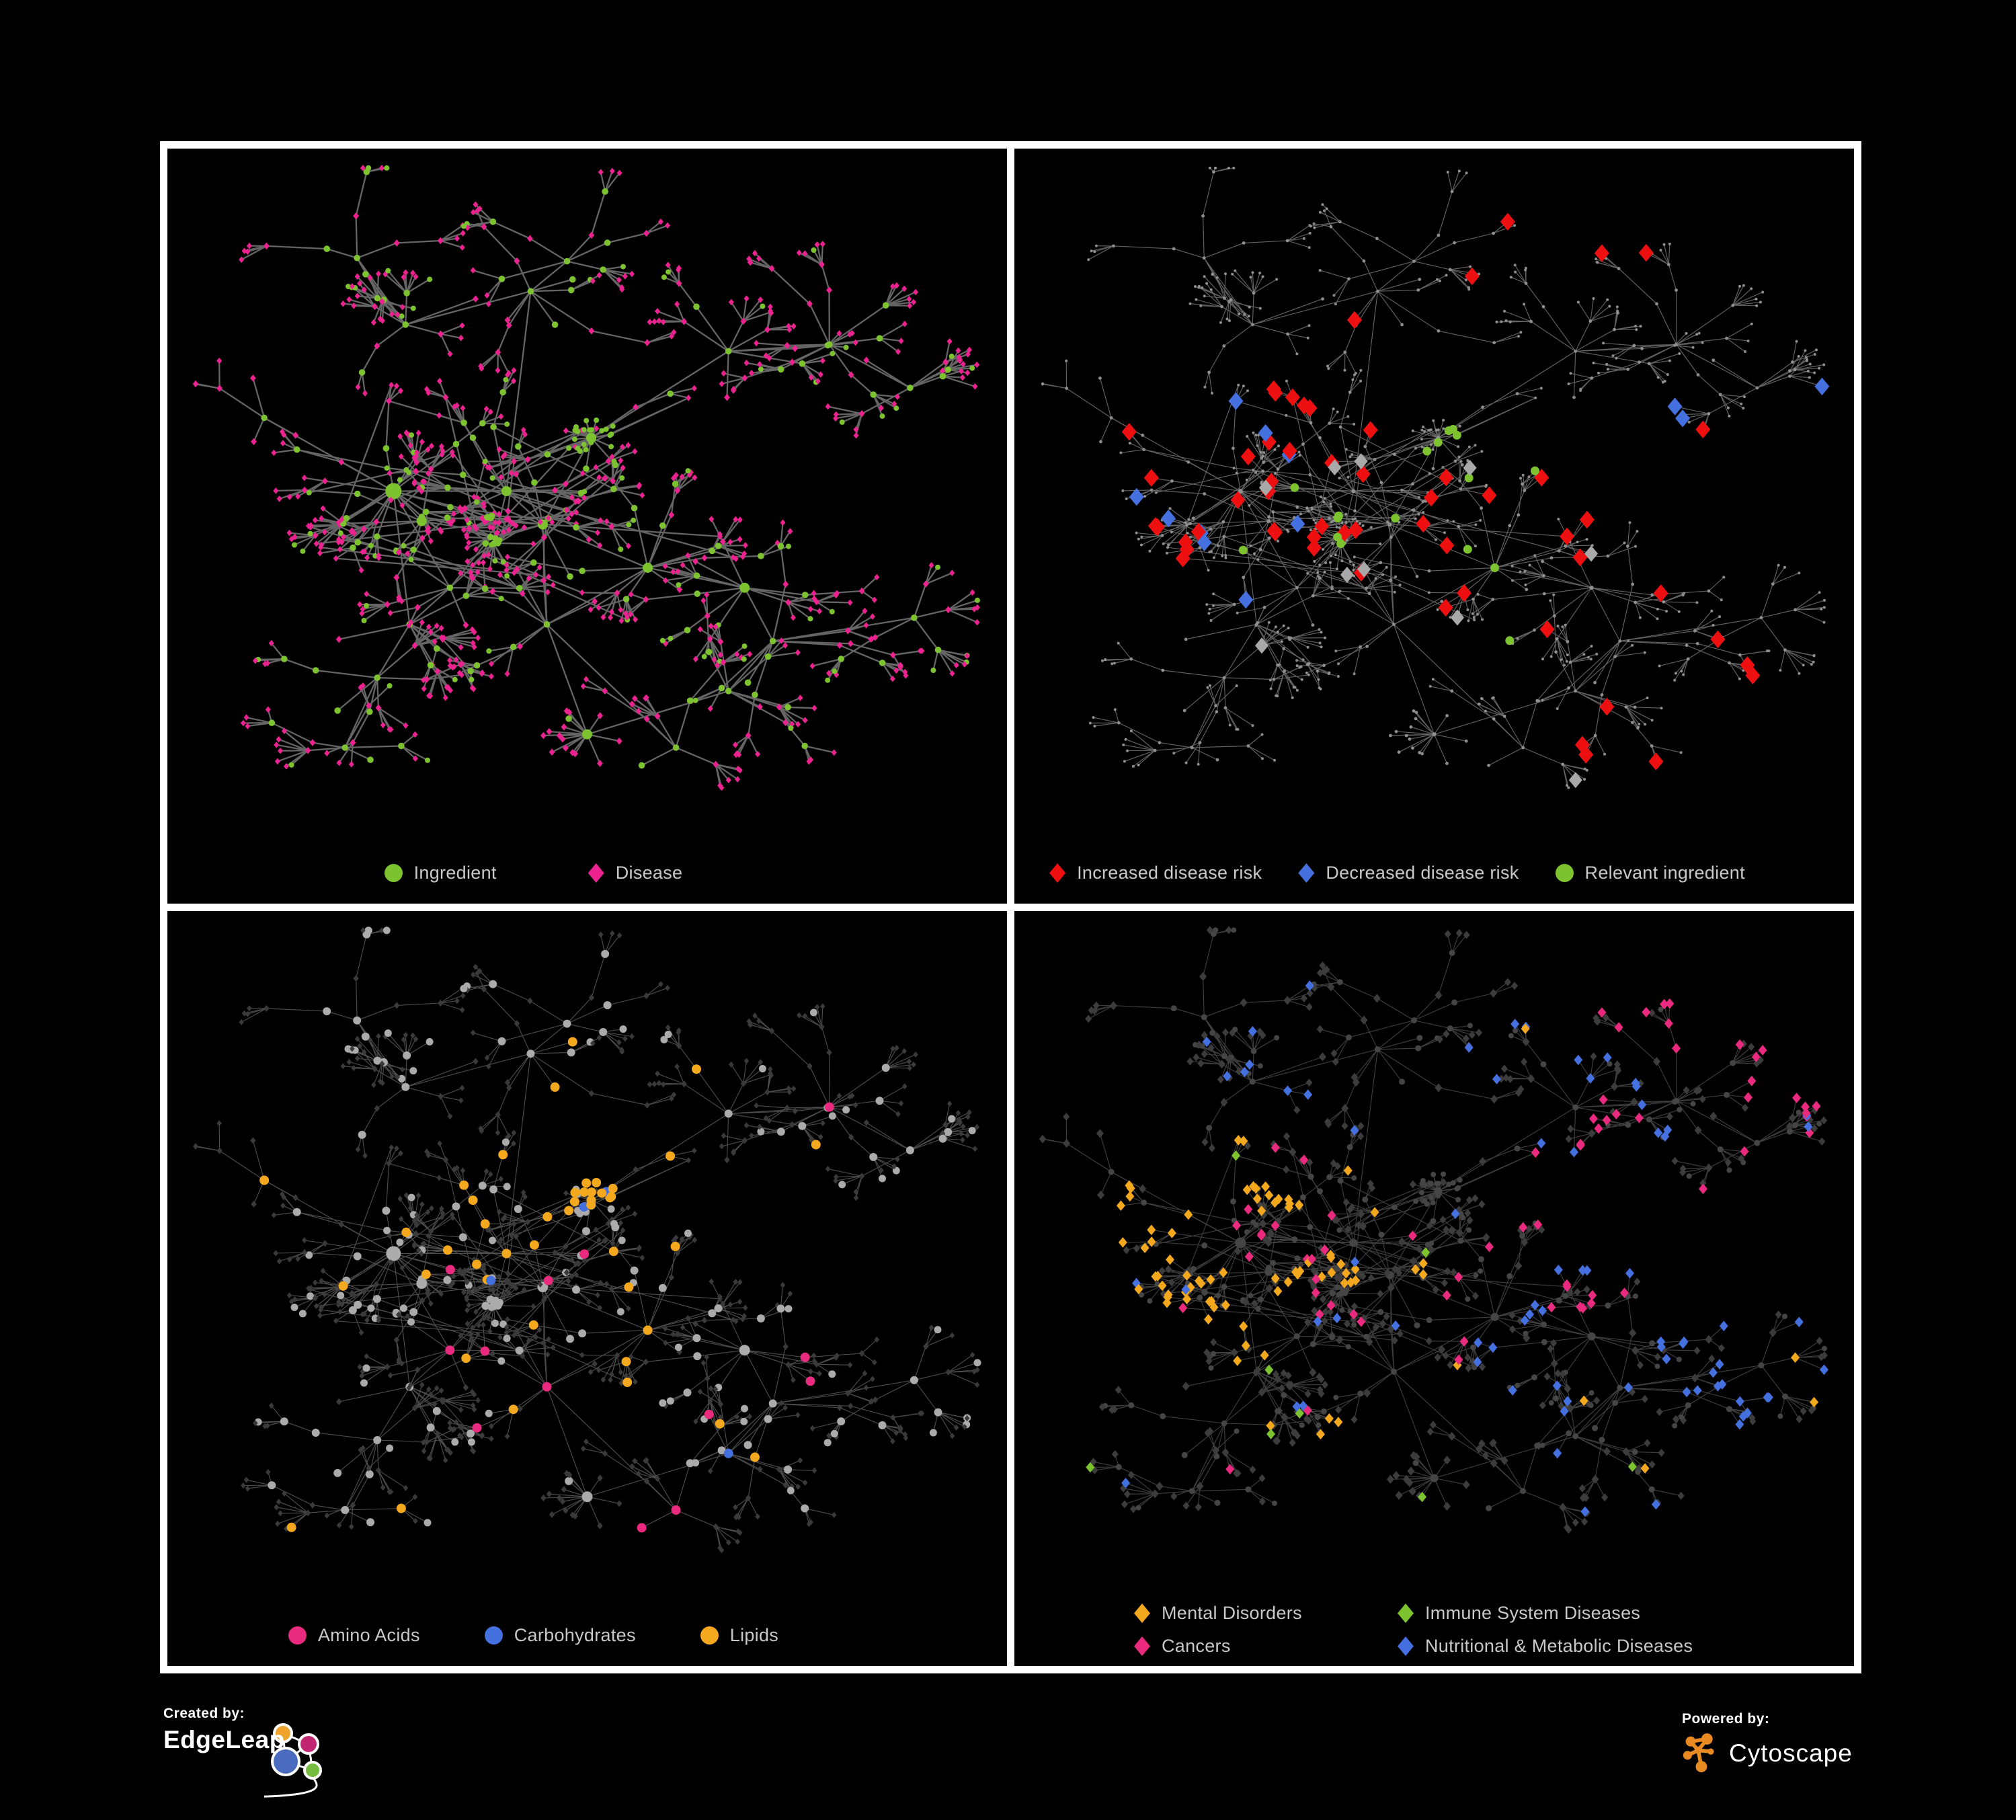 Image resolution: width=2016 pixels, height=1820 pixels. I want to click on edgeleap-node-orange, so click(283, 1733).